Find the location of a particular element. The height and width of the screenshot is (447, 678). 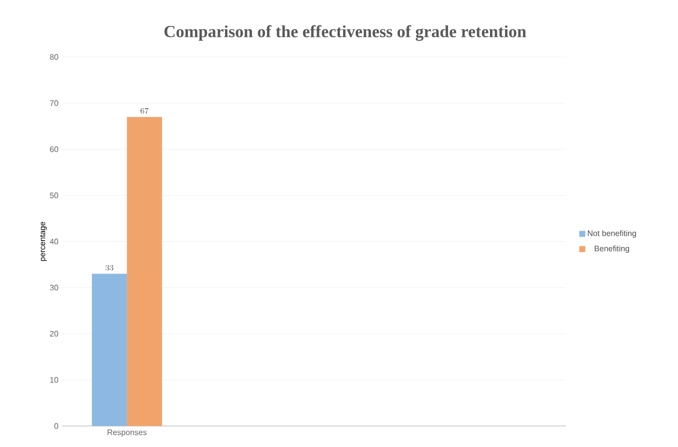

text: Comparison of the effectiveness of grade retention is located at coordinates (345, 33).